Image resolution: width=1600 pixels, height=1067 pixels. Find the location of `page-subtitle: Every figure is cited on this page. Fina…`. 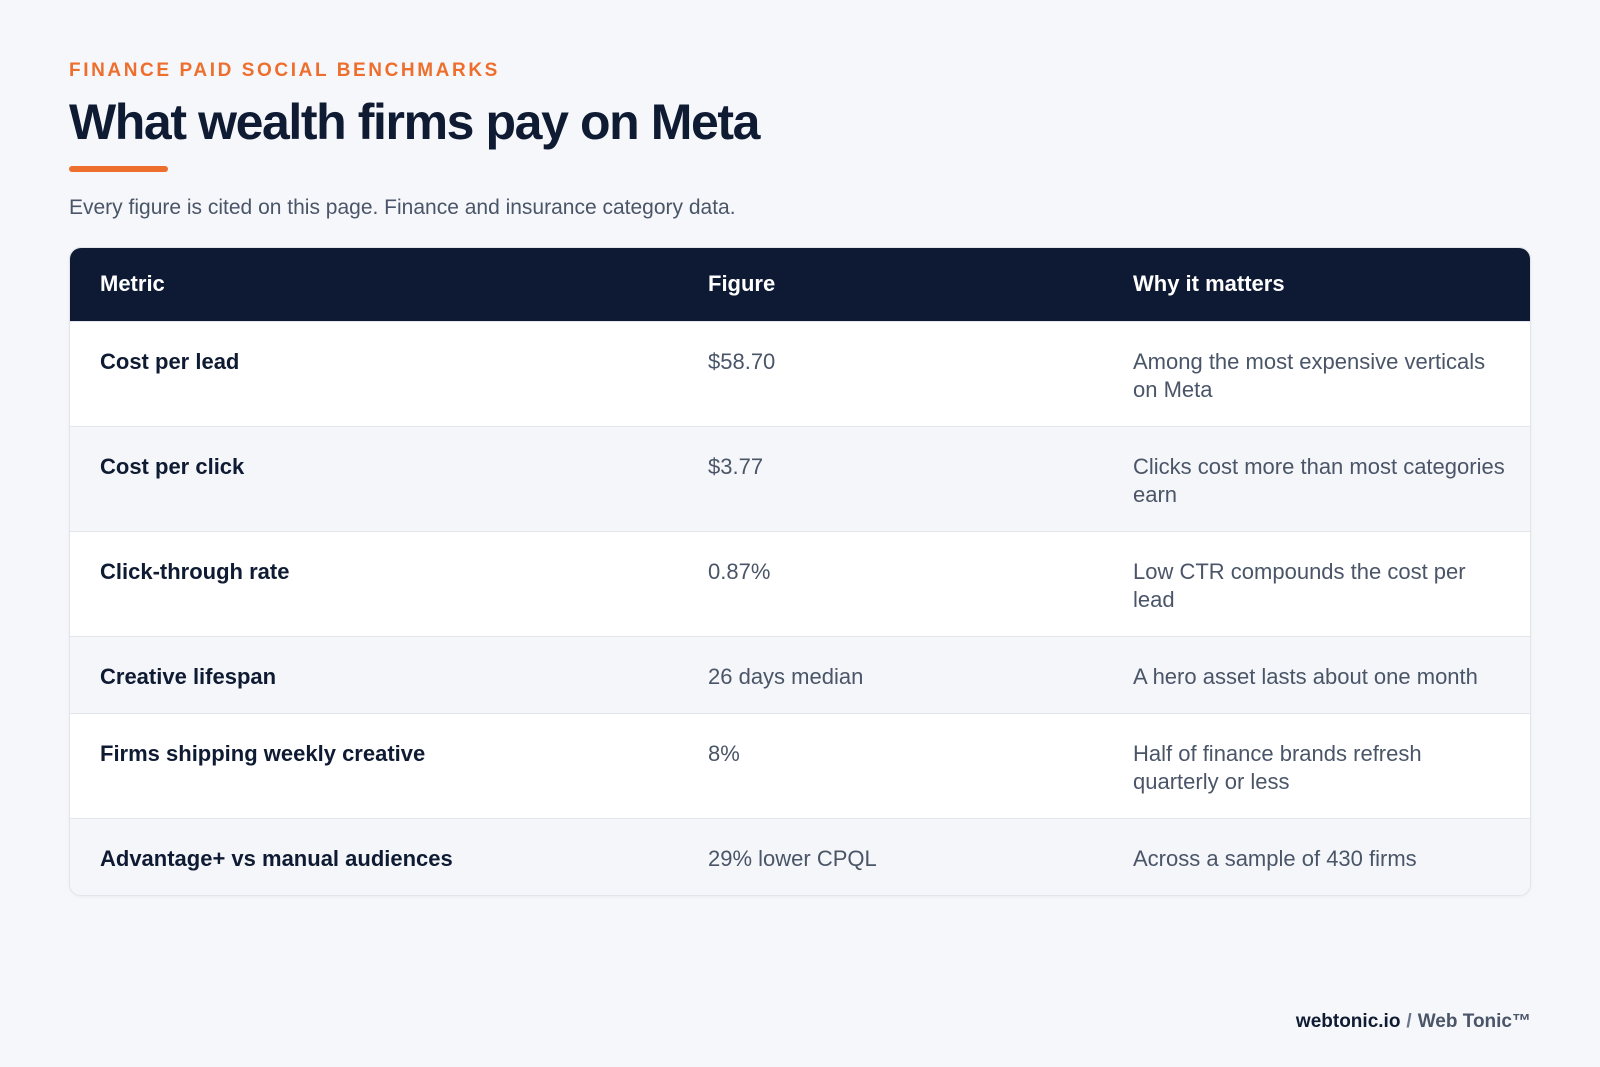

page-subtitle: Every figure is cited on this page. Fina… is located at coordinates (402, 207).